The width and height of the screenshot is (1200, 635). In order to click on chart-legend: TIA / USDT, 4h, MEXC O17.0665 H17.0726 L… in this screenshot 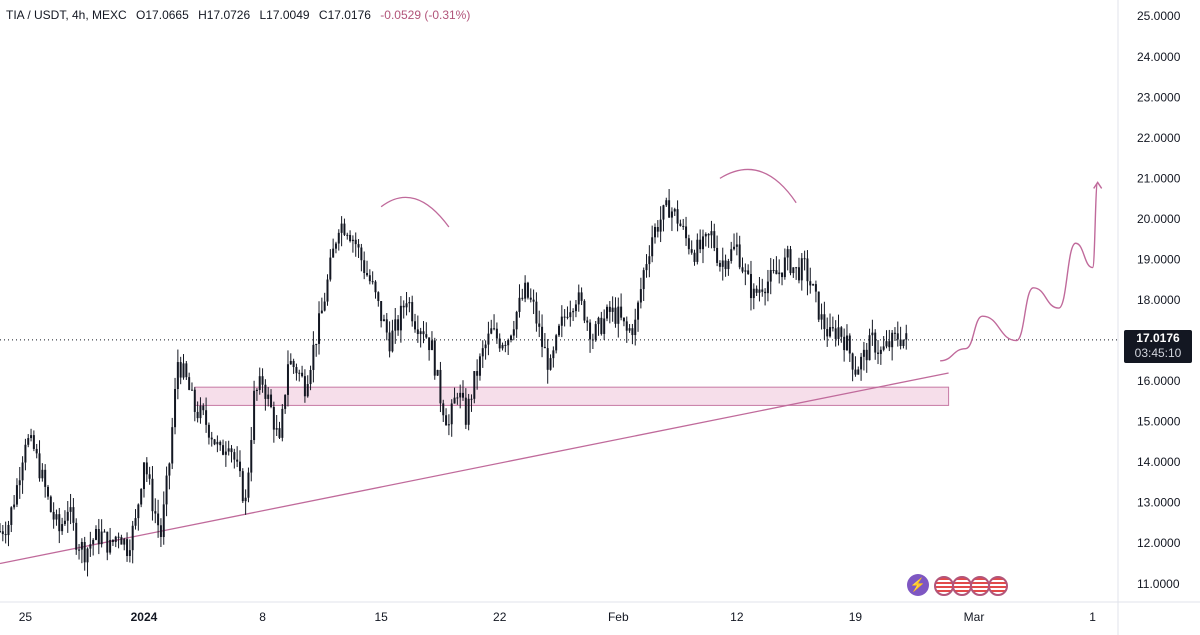, I will do `click(241, 15)`.